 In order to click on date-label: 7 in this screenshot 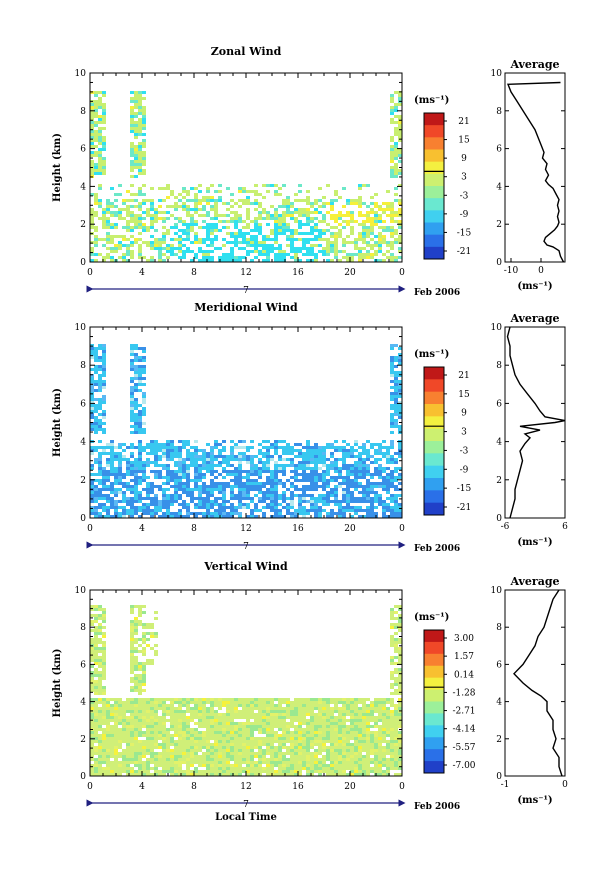, I will do `click(246, 291)`.